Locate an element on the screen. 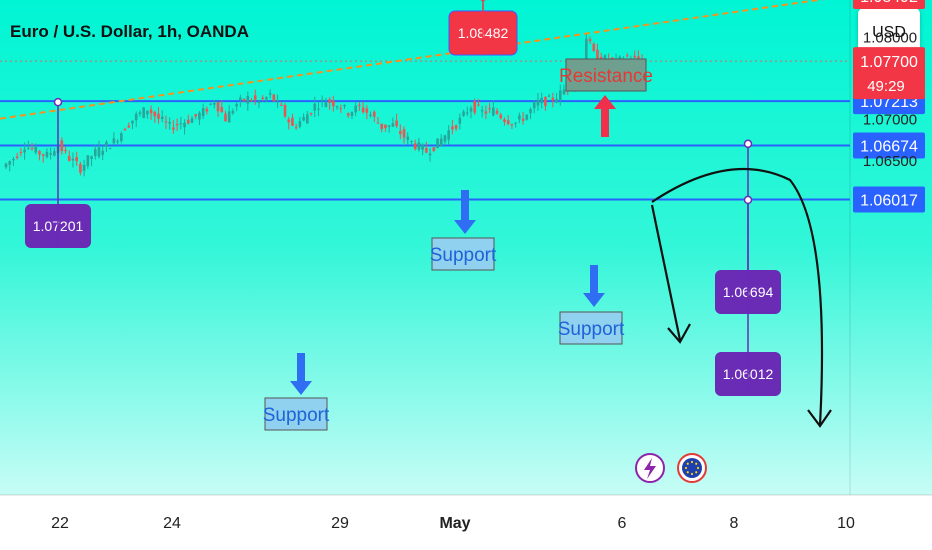  y-tick-label: 1.07000 is located at coordinates (890, 120).